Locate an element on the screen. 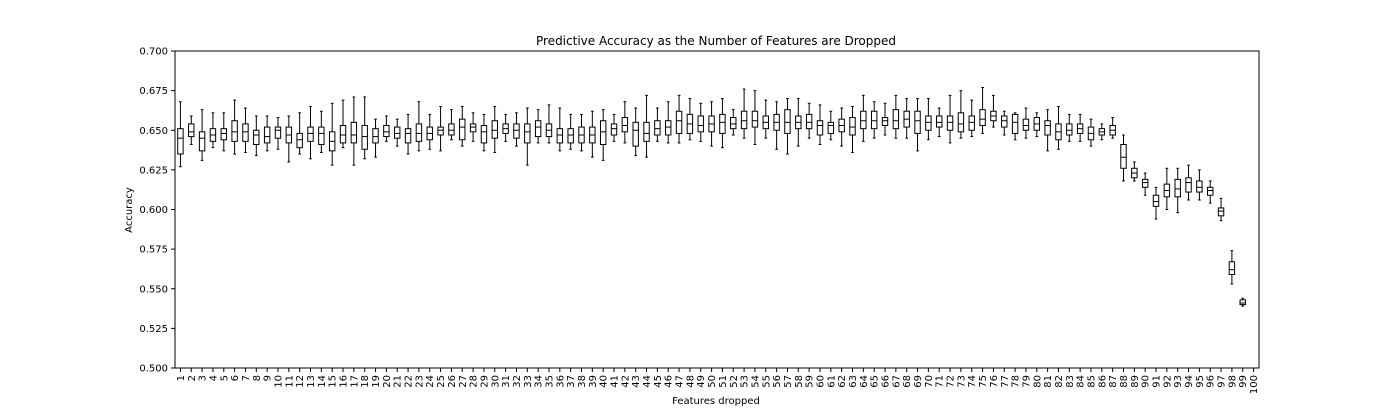 Image resolution: width=1400 pixels, height=420 pixels. x-tick-label: 87 is located at coordinates (1113, 381).